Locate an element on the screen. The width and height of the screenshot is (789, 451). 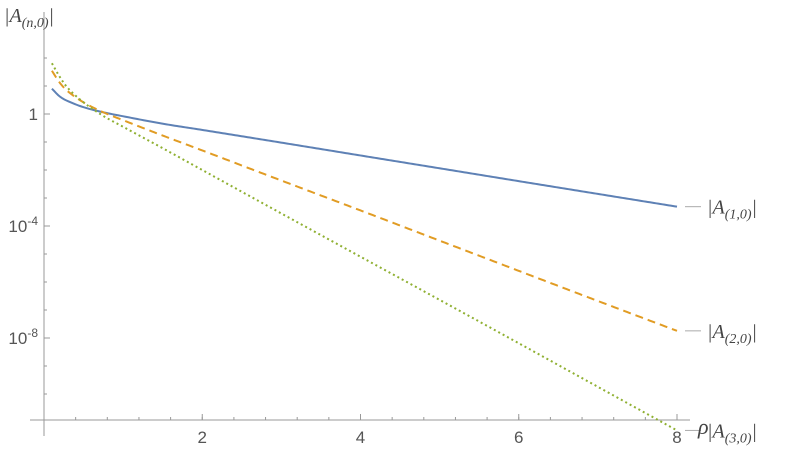
y-tick-label: 10⁻⁸ is located at coordinates (23, 337).